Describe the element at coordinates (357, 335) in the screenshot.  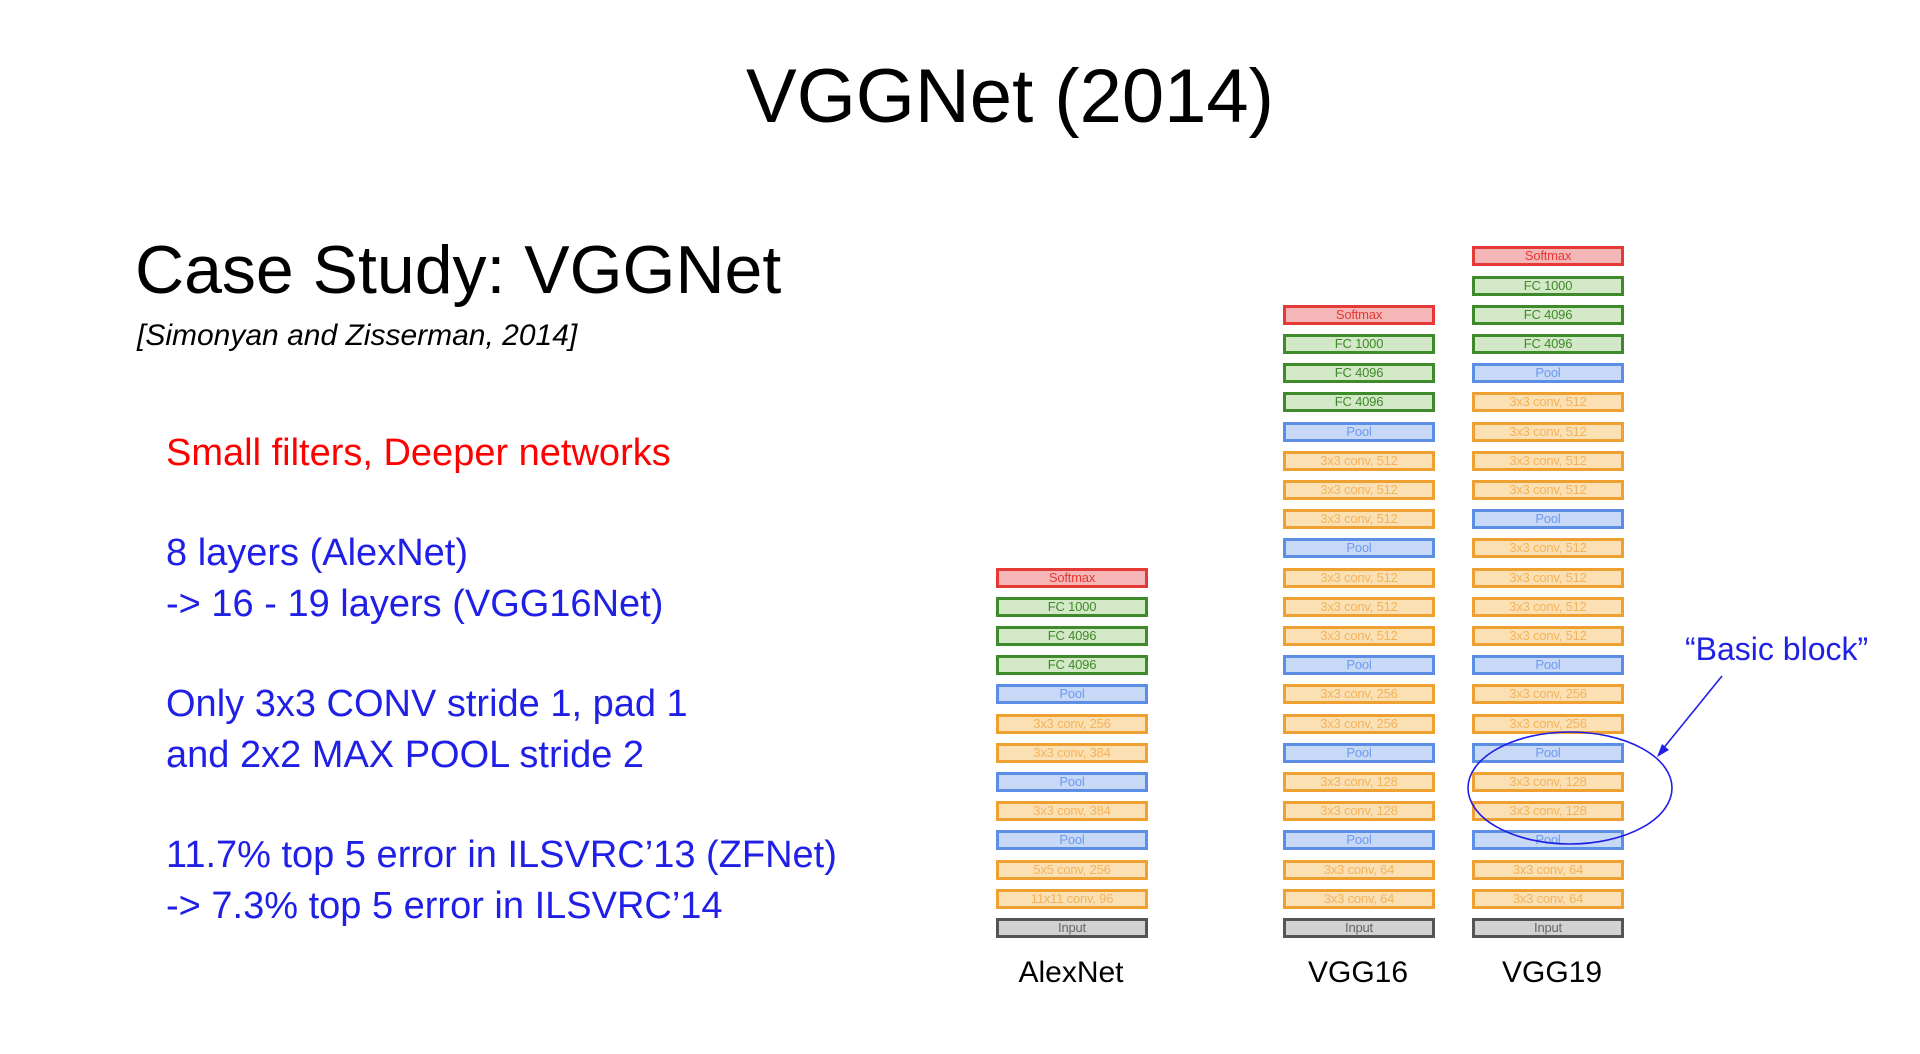
I see `citation: [Simonyan and Zisserman, 2014]` at that location.